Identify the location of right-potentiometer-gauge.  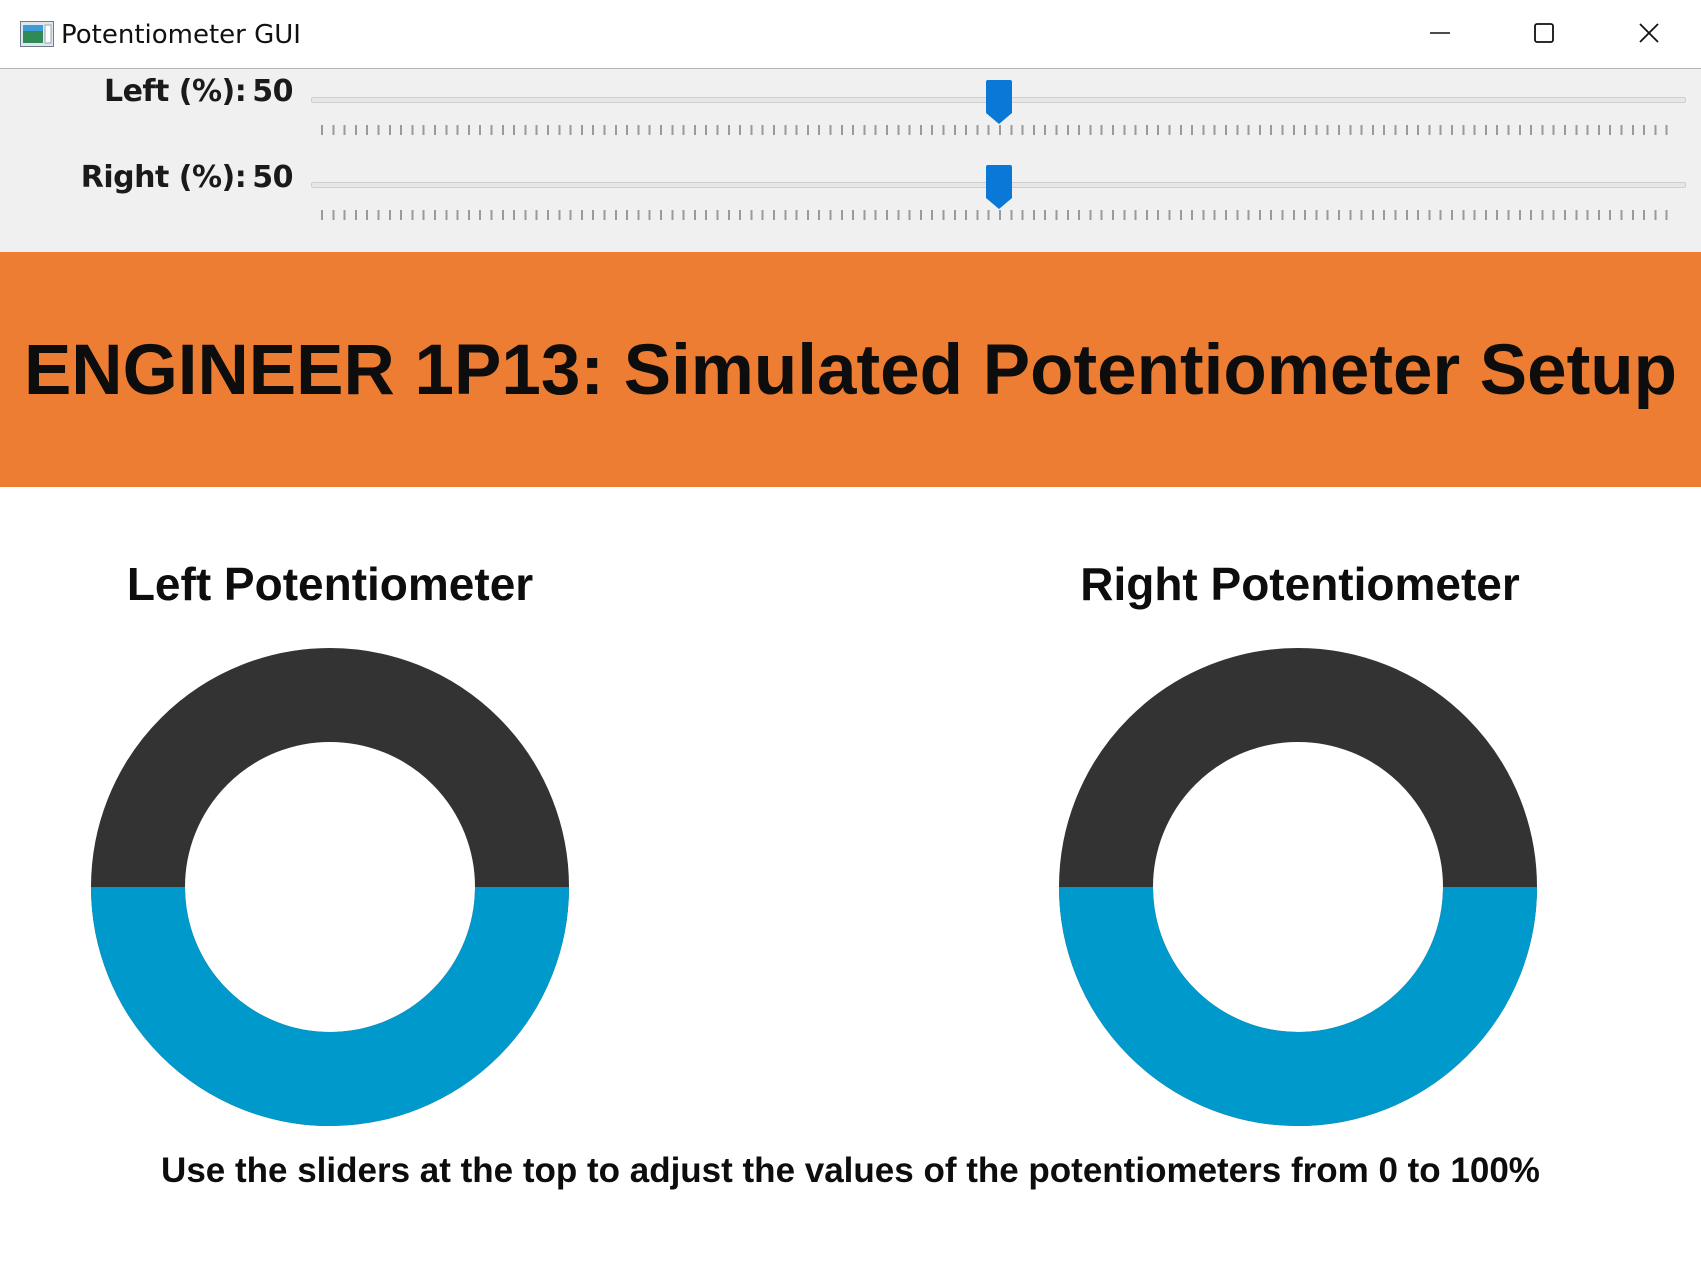
(1298, 887).